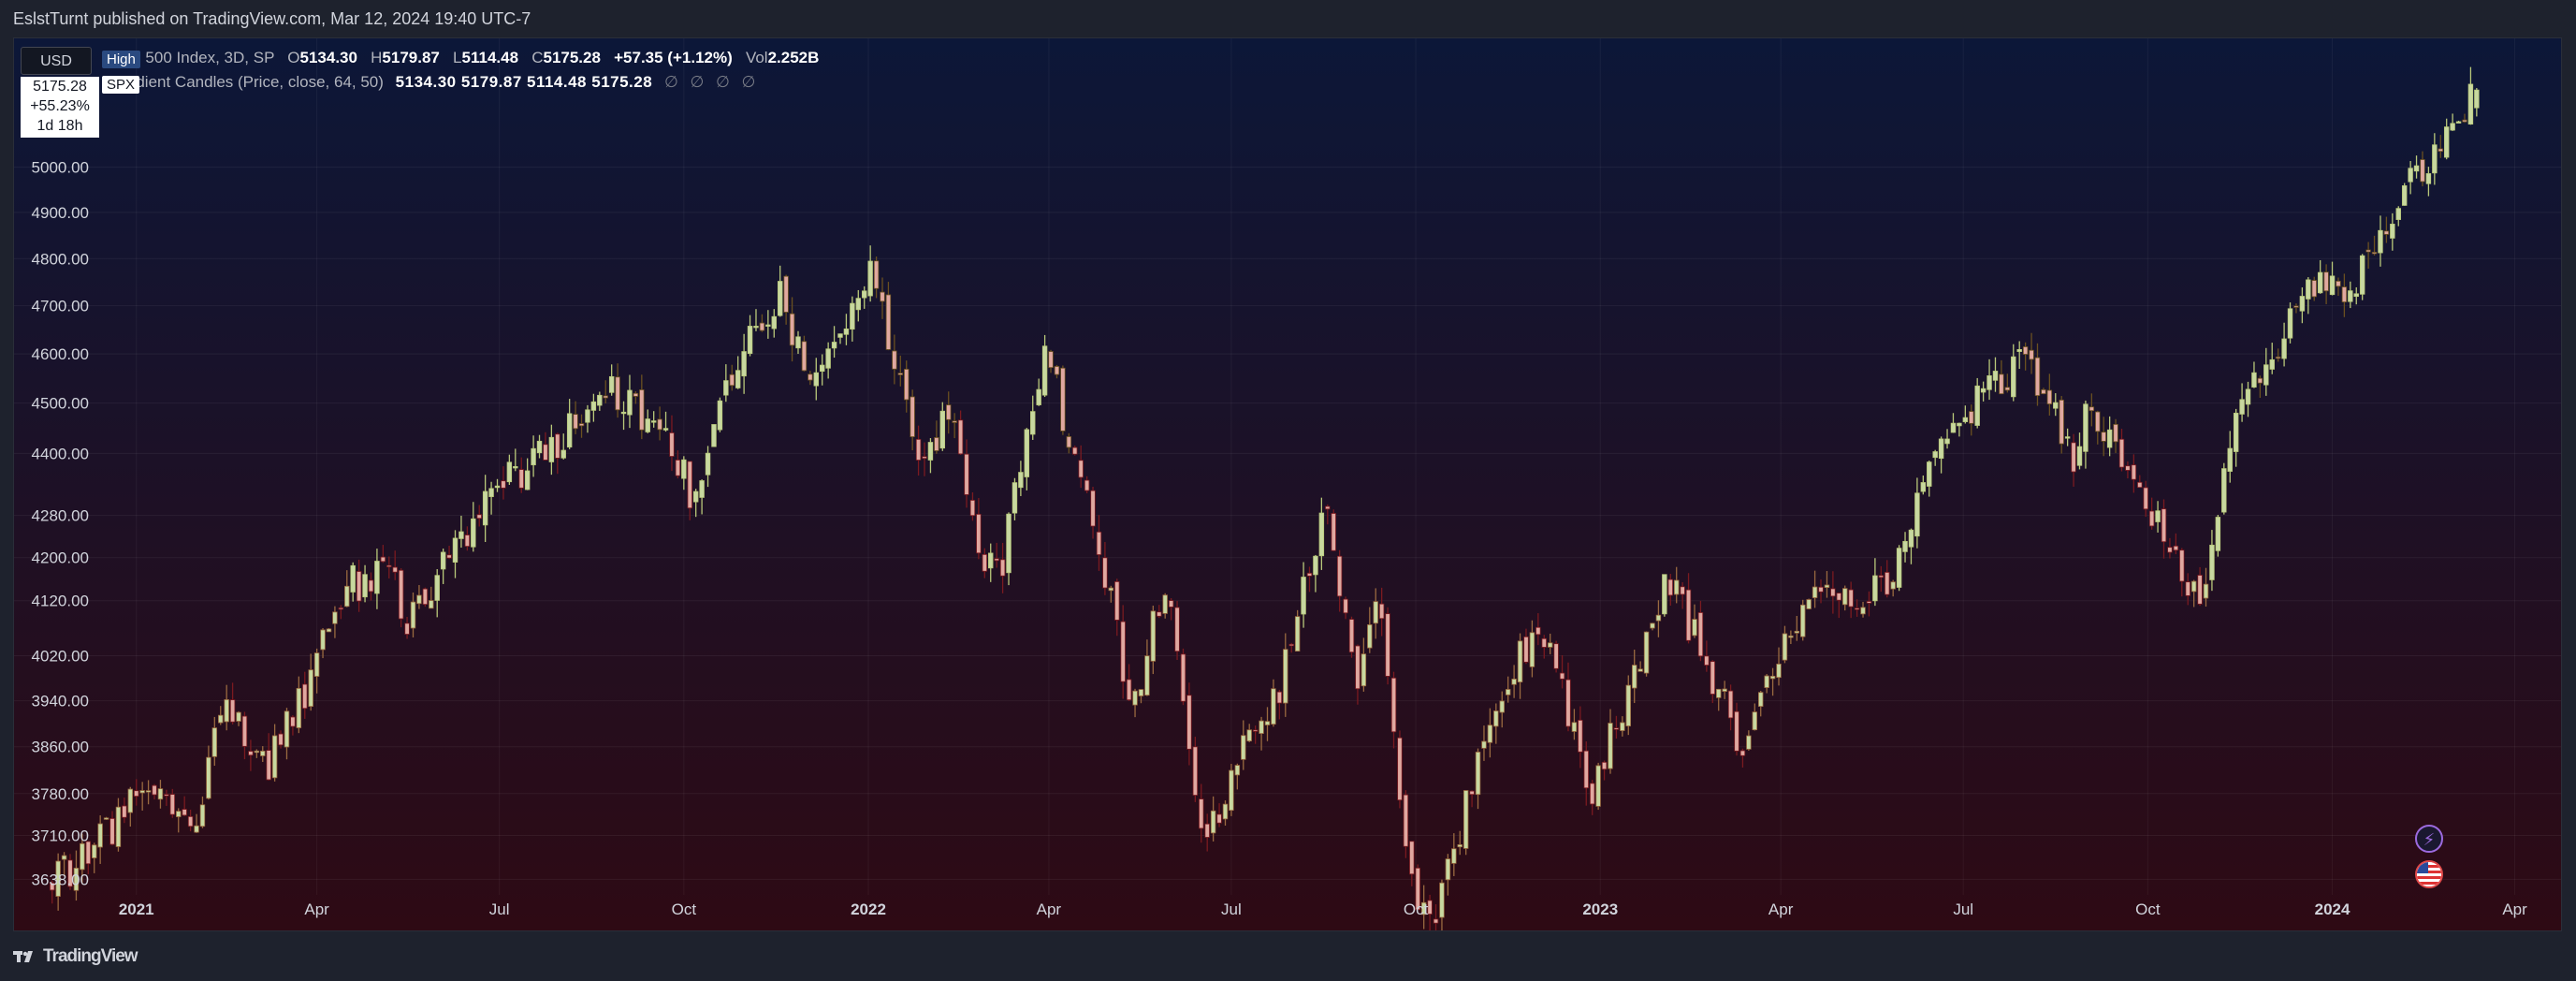 Image resolution: width=2576 pixels, height=981 pixels. Describe the element at coordinates (490, 57) in the screenshot. I see `legend-low: 5114.48` at that location.